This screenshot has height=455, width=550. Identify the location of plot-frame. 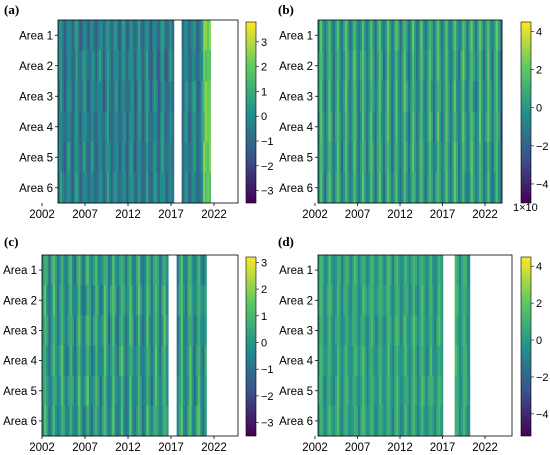
(410, 111).